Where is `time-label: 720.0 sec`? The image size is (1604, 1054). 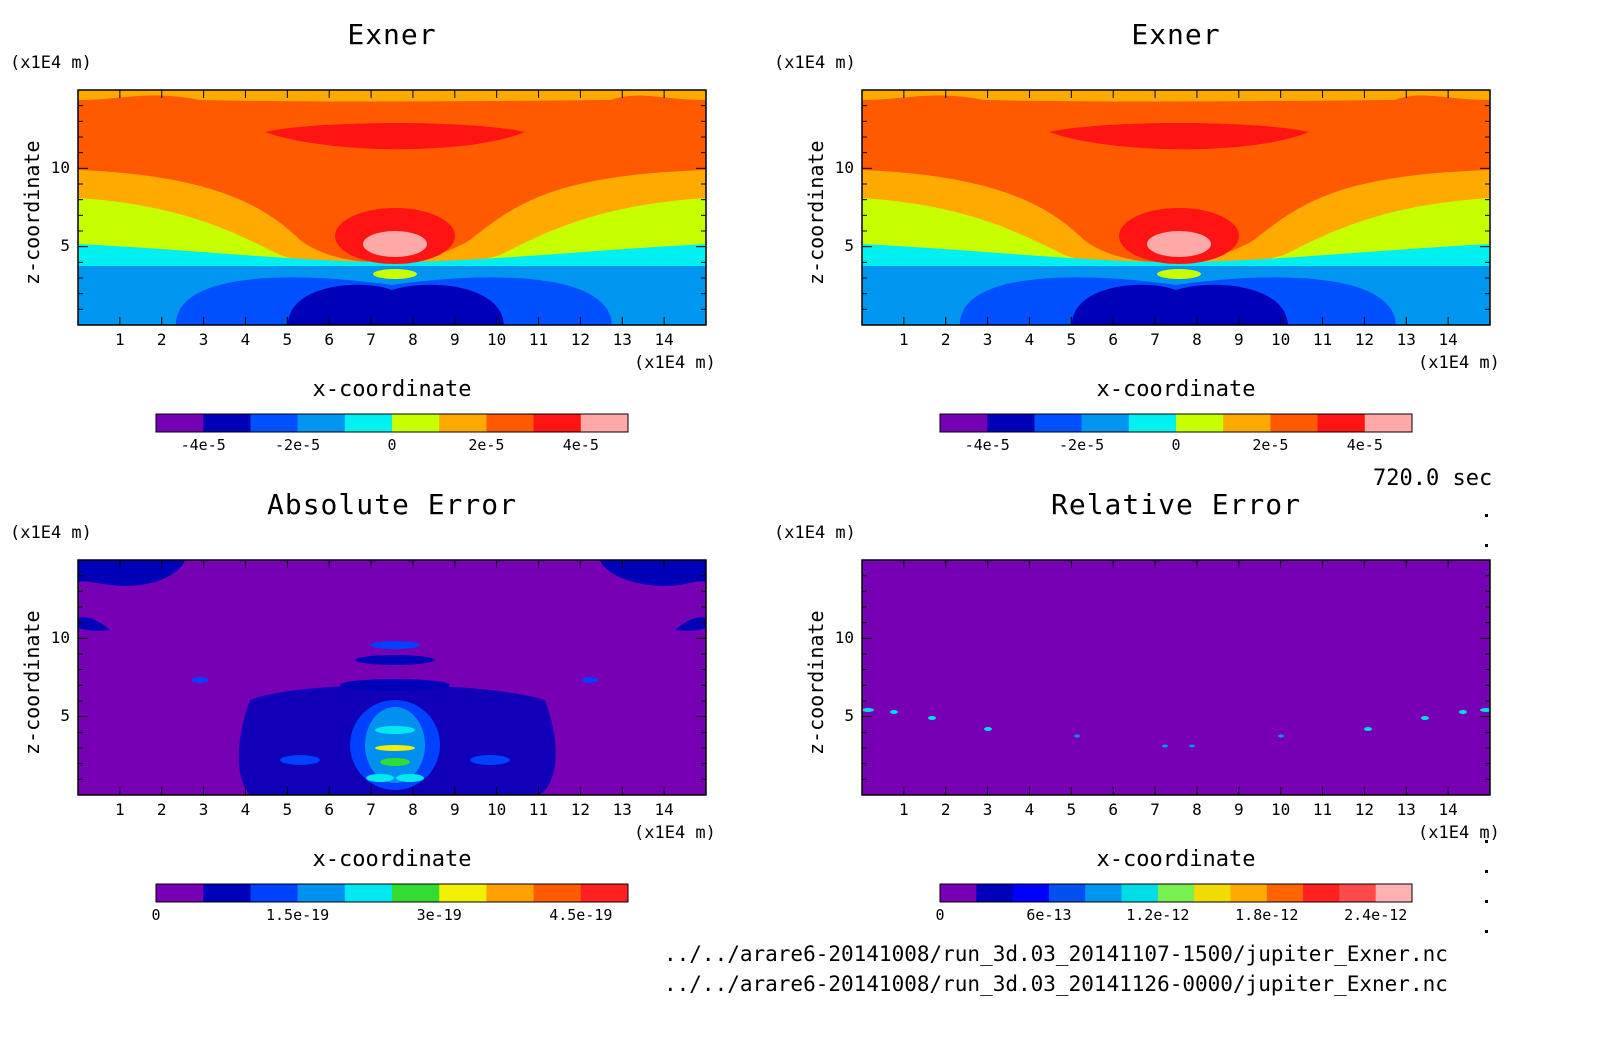
time-label: 720.0 sec is located at coordinates (1433, 478).